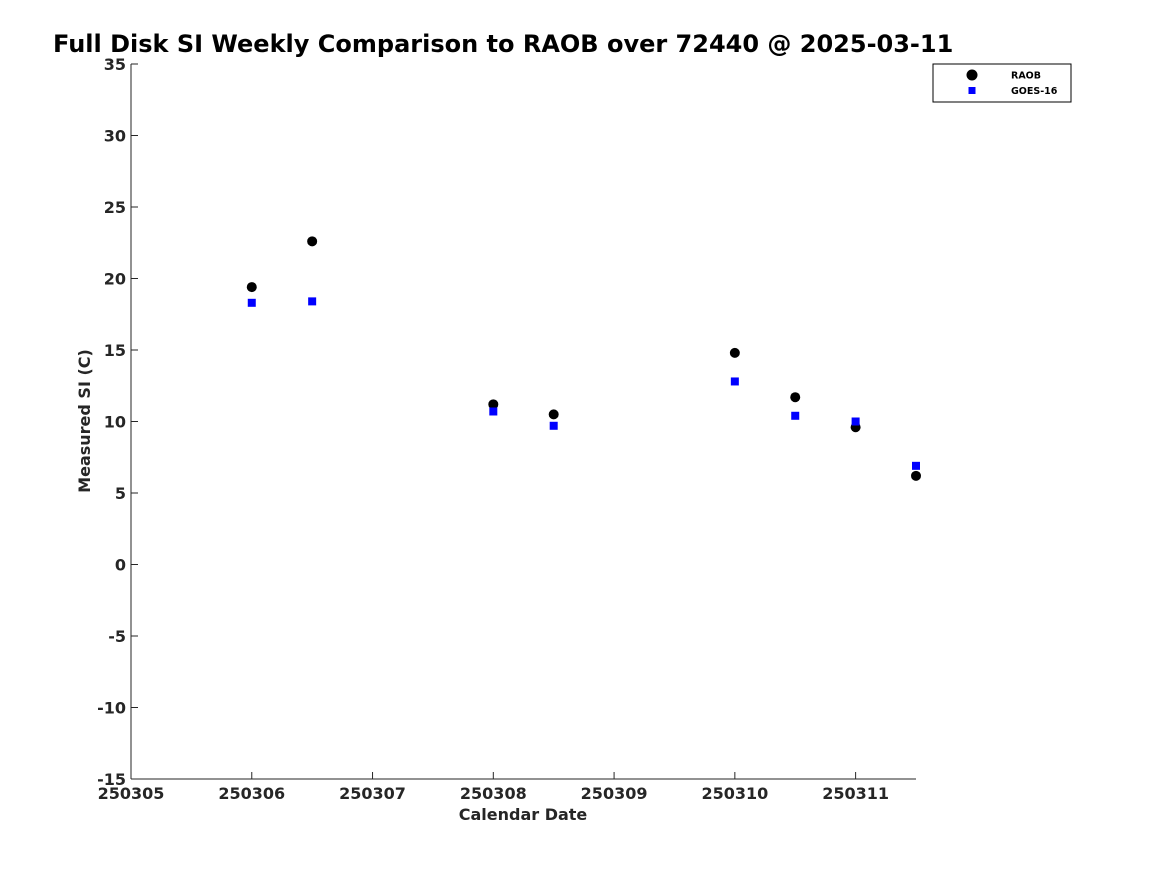 The image size is (1167, 875). What do you see at coordinates (251, 793) in the screenshot?
I see `x-tick-label: 250306` at bounding box center [251, 793].